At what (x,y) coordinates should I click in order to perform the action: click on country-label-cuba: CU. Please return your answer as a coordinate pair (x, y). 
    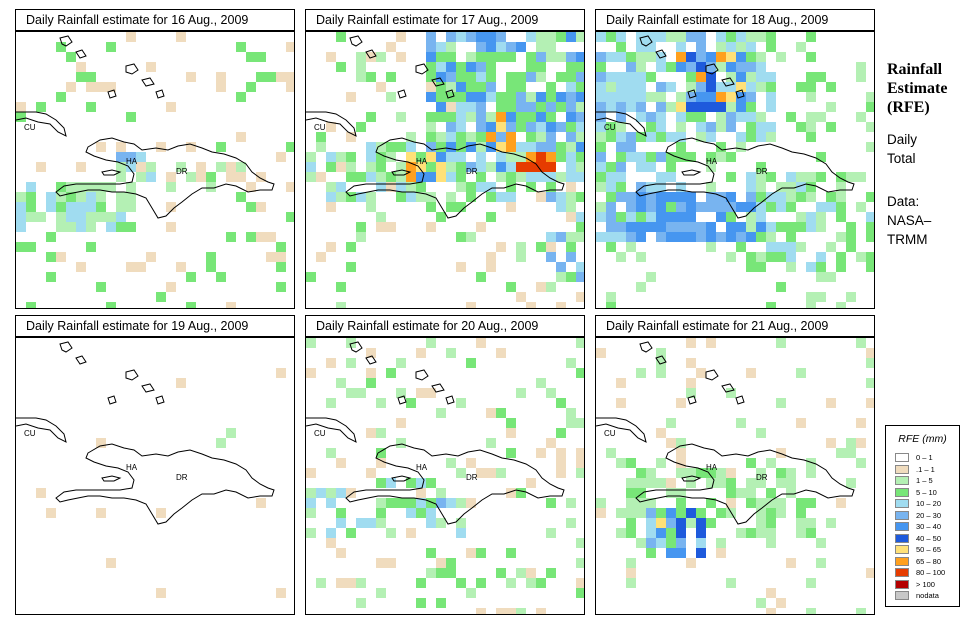
    Looking at the image, I should click on (320, 127).